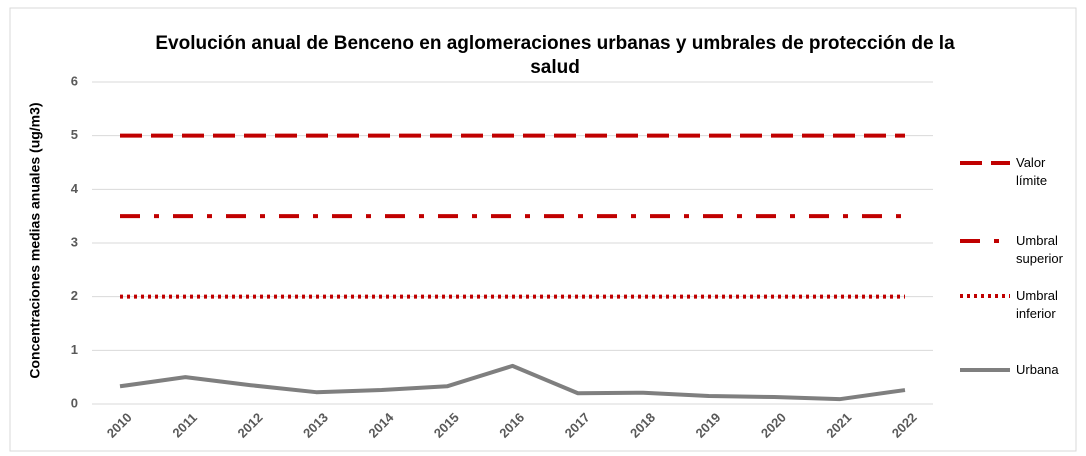 This screenshot has width=1086, height=456. What do you see at coordinates (512, 382) in the screenshot?
I see `series-line` at bounding box center [512, 382].